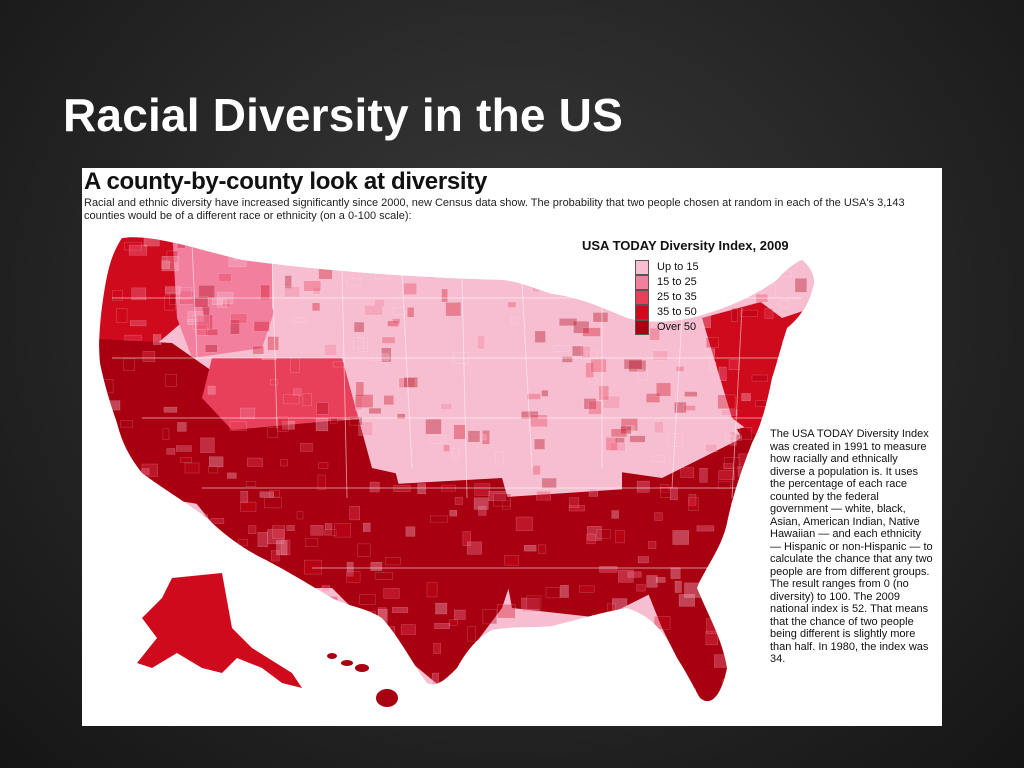 The width and height of the screenshot is (1024, 768). Describe the element at coordinates (728, 267) in the screenshot. I see `legend-item: Up to 15` at that location.